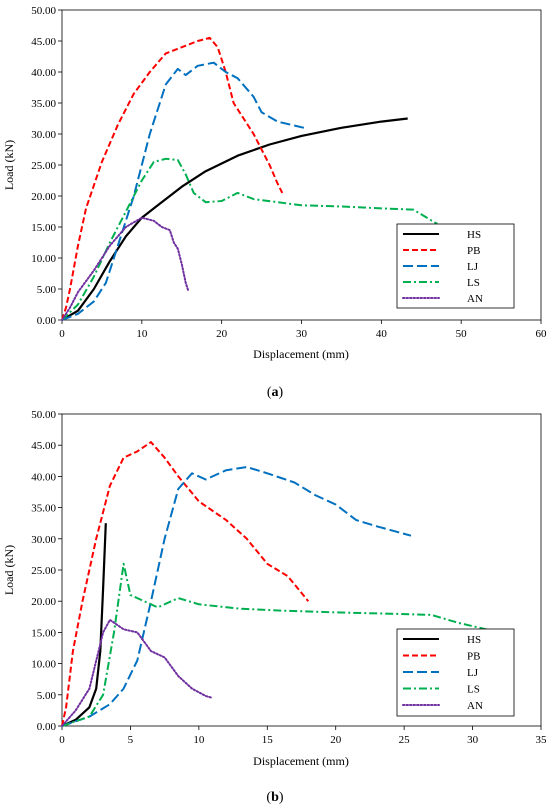  What do you see at coordinates (542, 334) in the screenshot?
I see `x-tick-label: 60` at bounding box center [542, 334].